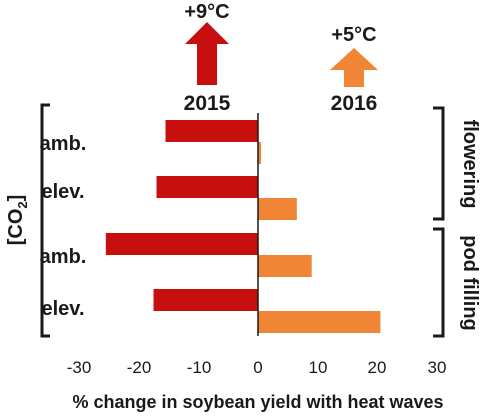 This screenshot has width=480, height=416. Describe the element at coordinates (377, 367) in the screenshot. I see `x-tick-label: 20` at that location.